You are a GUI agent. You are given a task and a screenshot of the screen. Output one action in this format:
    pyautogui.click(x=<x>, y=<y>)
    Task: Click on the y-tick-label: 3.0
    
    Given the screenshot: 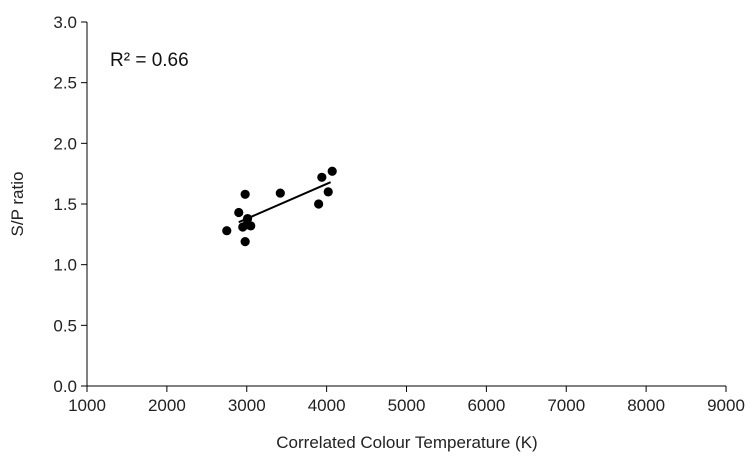 What is the action you would take?
    pyautogui.click(x=65, y=22)
    